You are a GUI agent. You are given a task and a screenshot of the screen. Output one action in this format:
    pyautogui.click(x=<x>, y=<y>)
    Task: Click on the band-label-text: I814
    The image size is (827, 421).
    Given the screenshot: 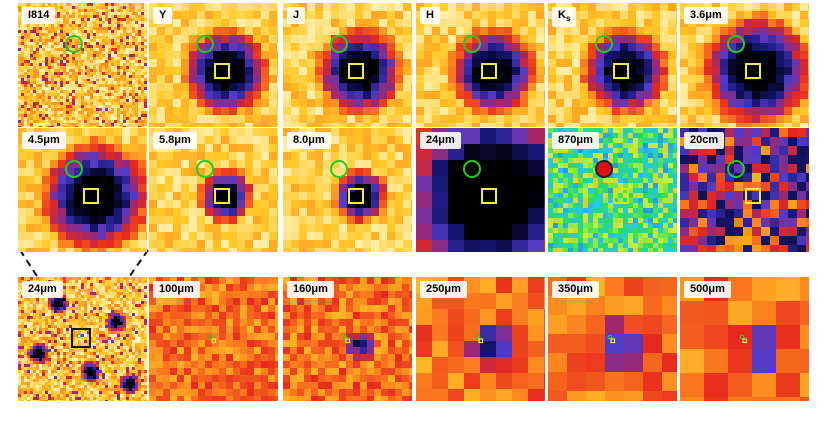 What is the action you would take?
    pyautogui.click(x=39, y=15)
    